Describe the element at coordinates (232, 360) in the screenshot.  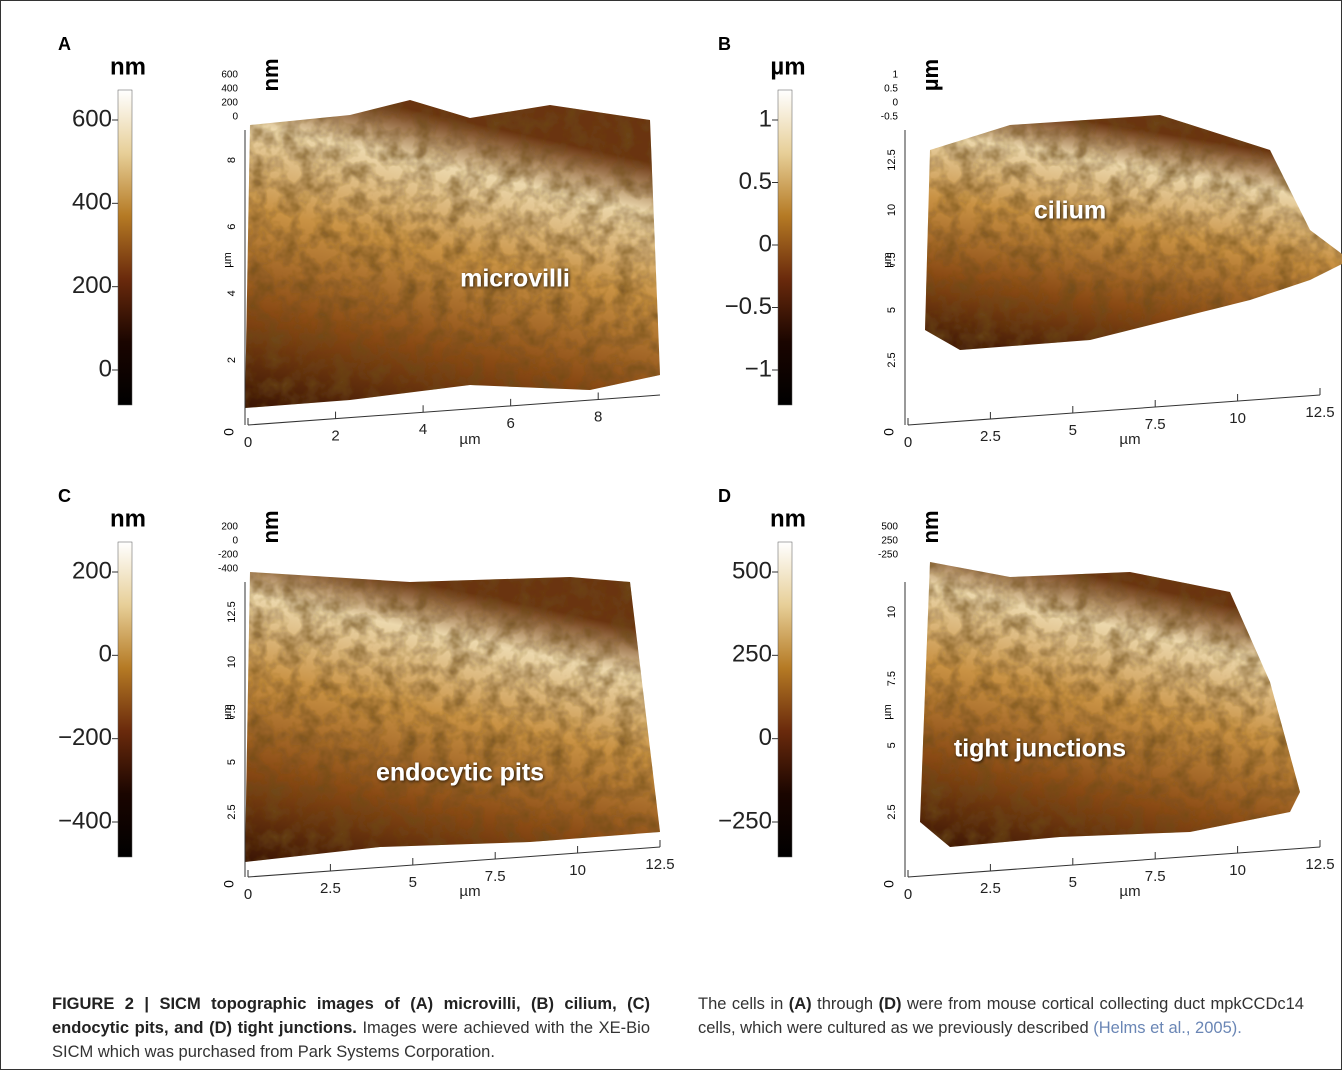
I see `y-tick-label: 2` at that location.